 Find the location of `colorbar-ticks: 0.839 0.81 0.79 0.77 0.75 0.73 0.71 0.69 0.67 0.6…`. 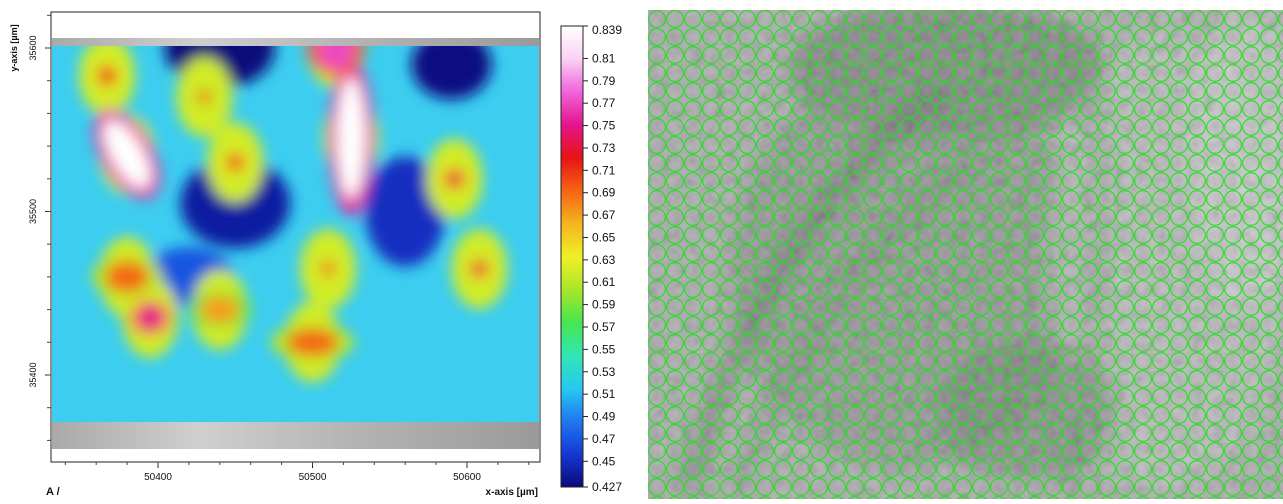

colorbar-ticks: 0.839 0.81 0.79 0.77 0.75 0.73 0.71 0.69 0.67 0.6… is located at coordinates (602, 258).